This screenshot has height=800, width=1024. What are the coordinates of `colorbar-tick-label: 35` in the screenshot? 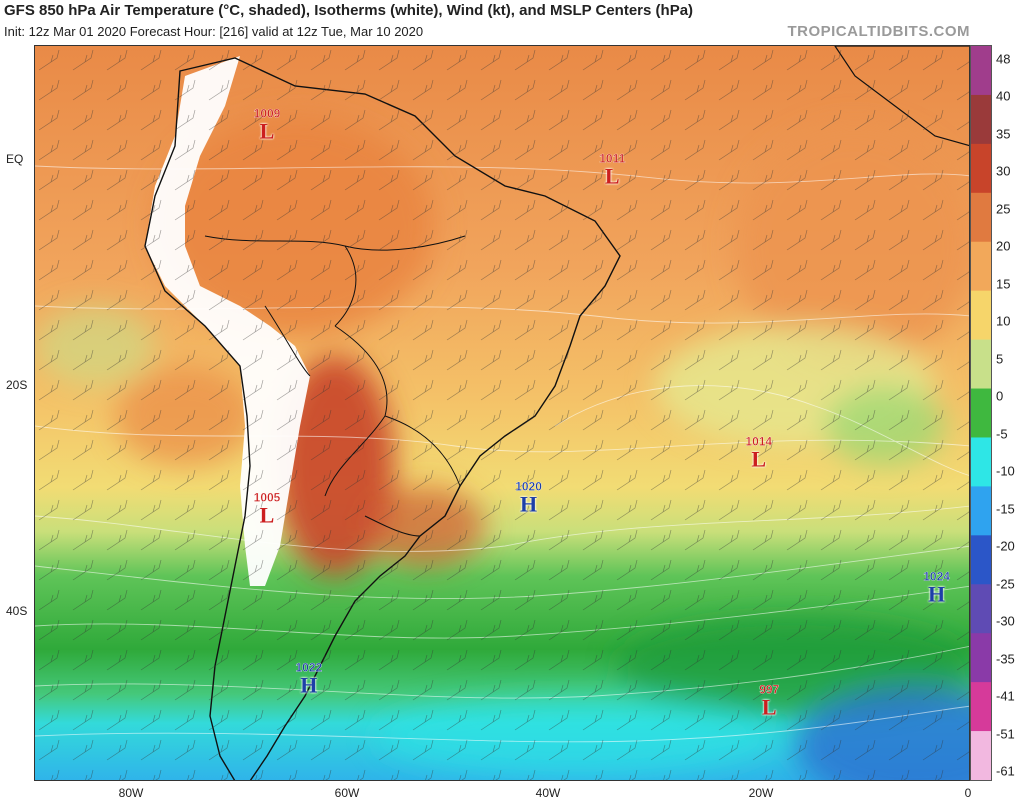 It's located at (1003, 134).